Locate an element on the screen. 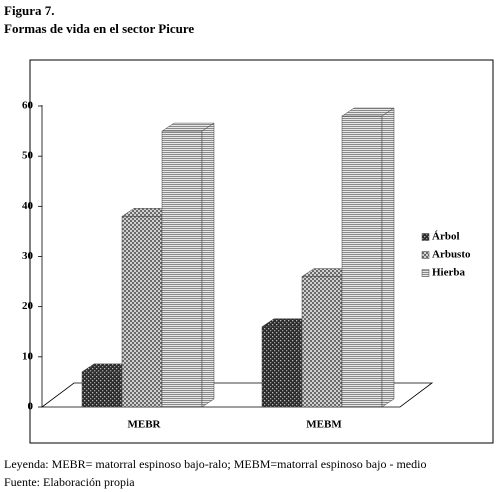 Image resolution: width=500 pixels, height=492 pixels. figure-label: Figura 7. is located at coordinates (29, 10).